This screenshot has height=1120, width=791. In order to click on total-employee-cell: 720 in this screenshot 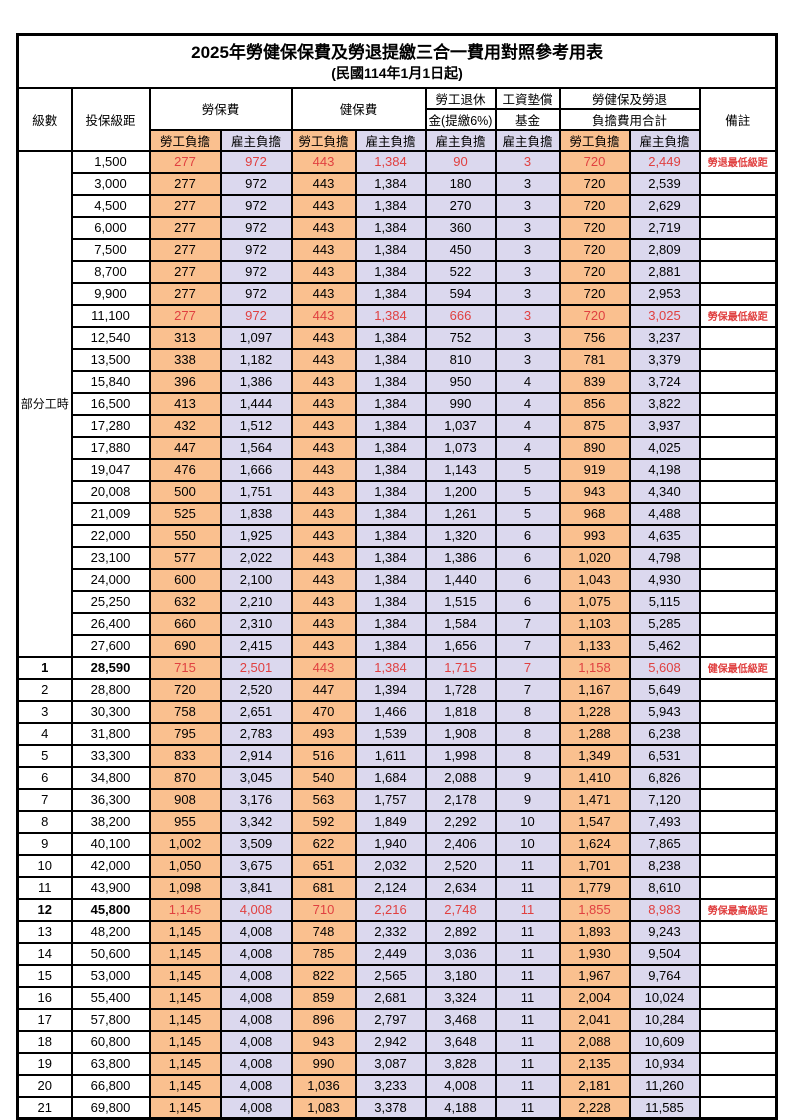, I will do `click(594, 227)`.